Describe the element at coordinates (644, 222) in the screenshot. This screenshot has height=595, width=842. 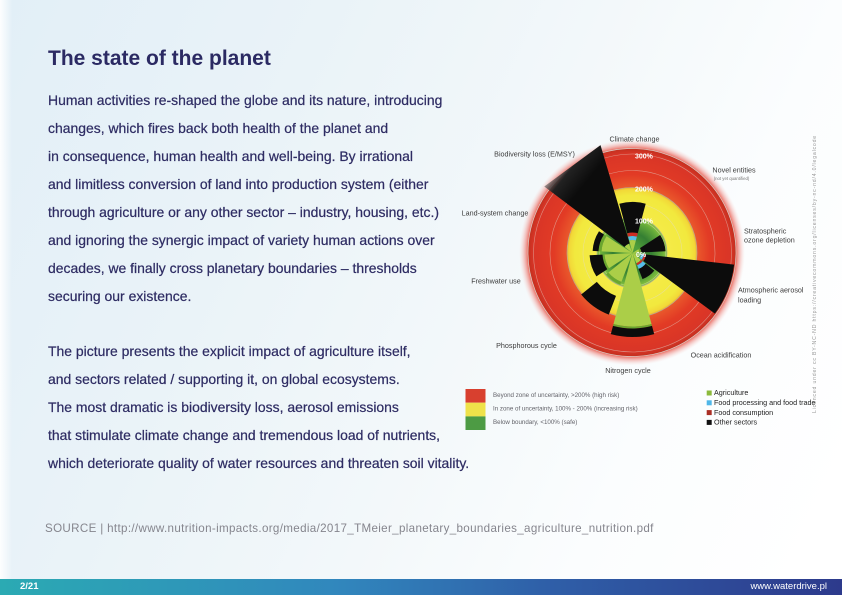
I see `svg-text: 100%` at that location.